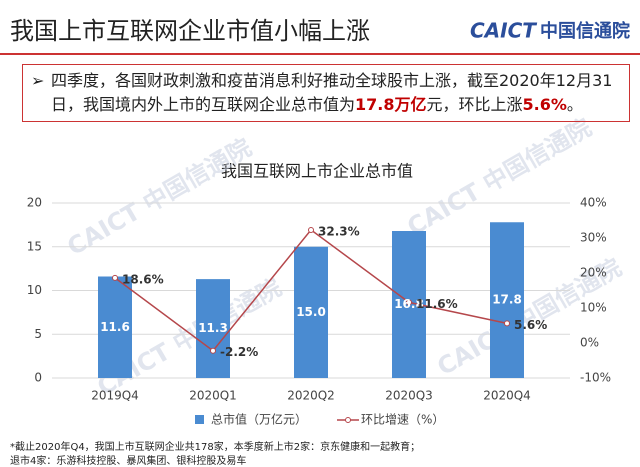  What do you see at coordinates (437, 304) in the screenshot?
I see `line-value-label: 11.6%` at bounding box center [437, 304].